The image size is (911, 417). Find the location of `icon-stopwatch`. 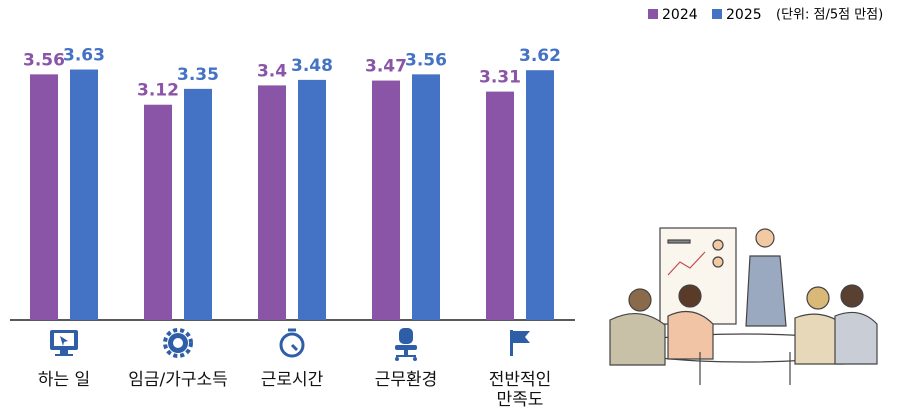

icon-stopwatch is located at coordinates (292, 343).